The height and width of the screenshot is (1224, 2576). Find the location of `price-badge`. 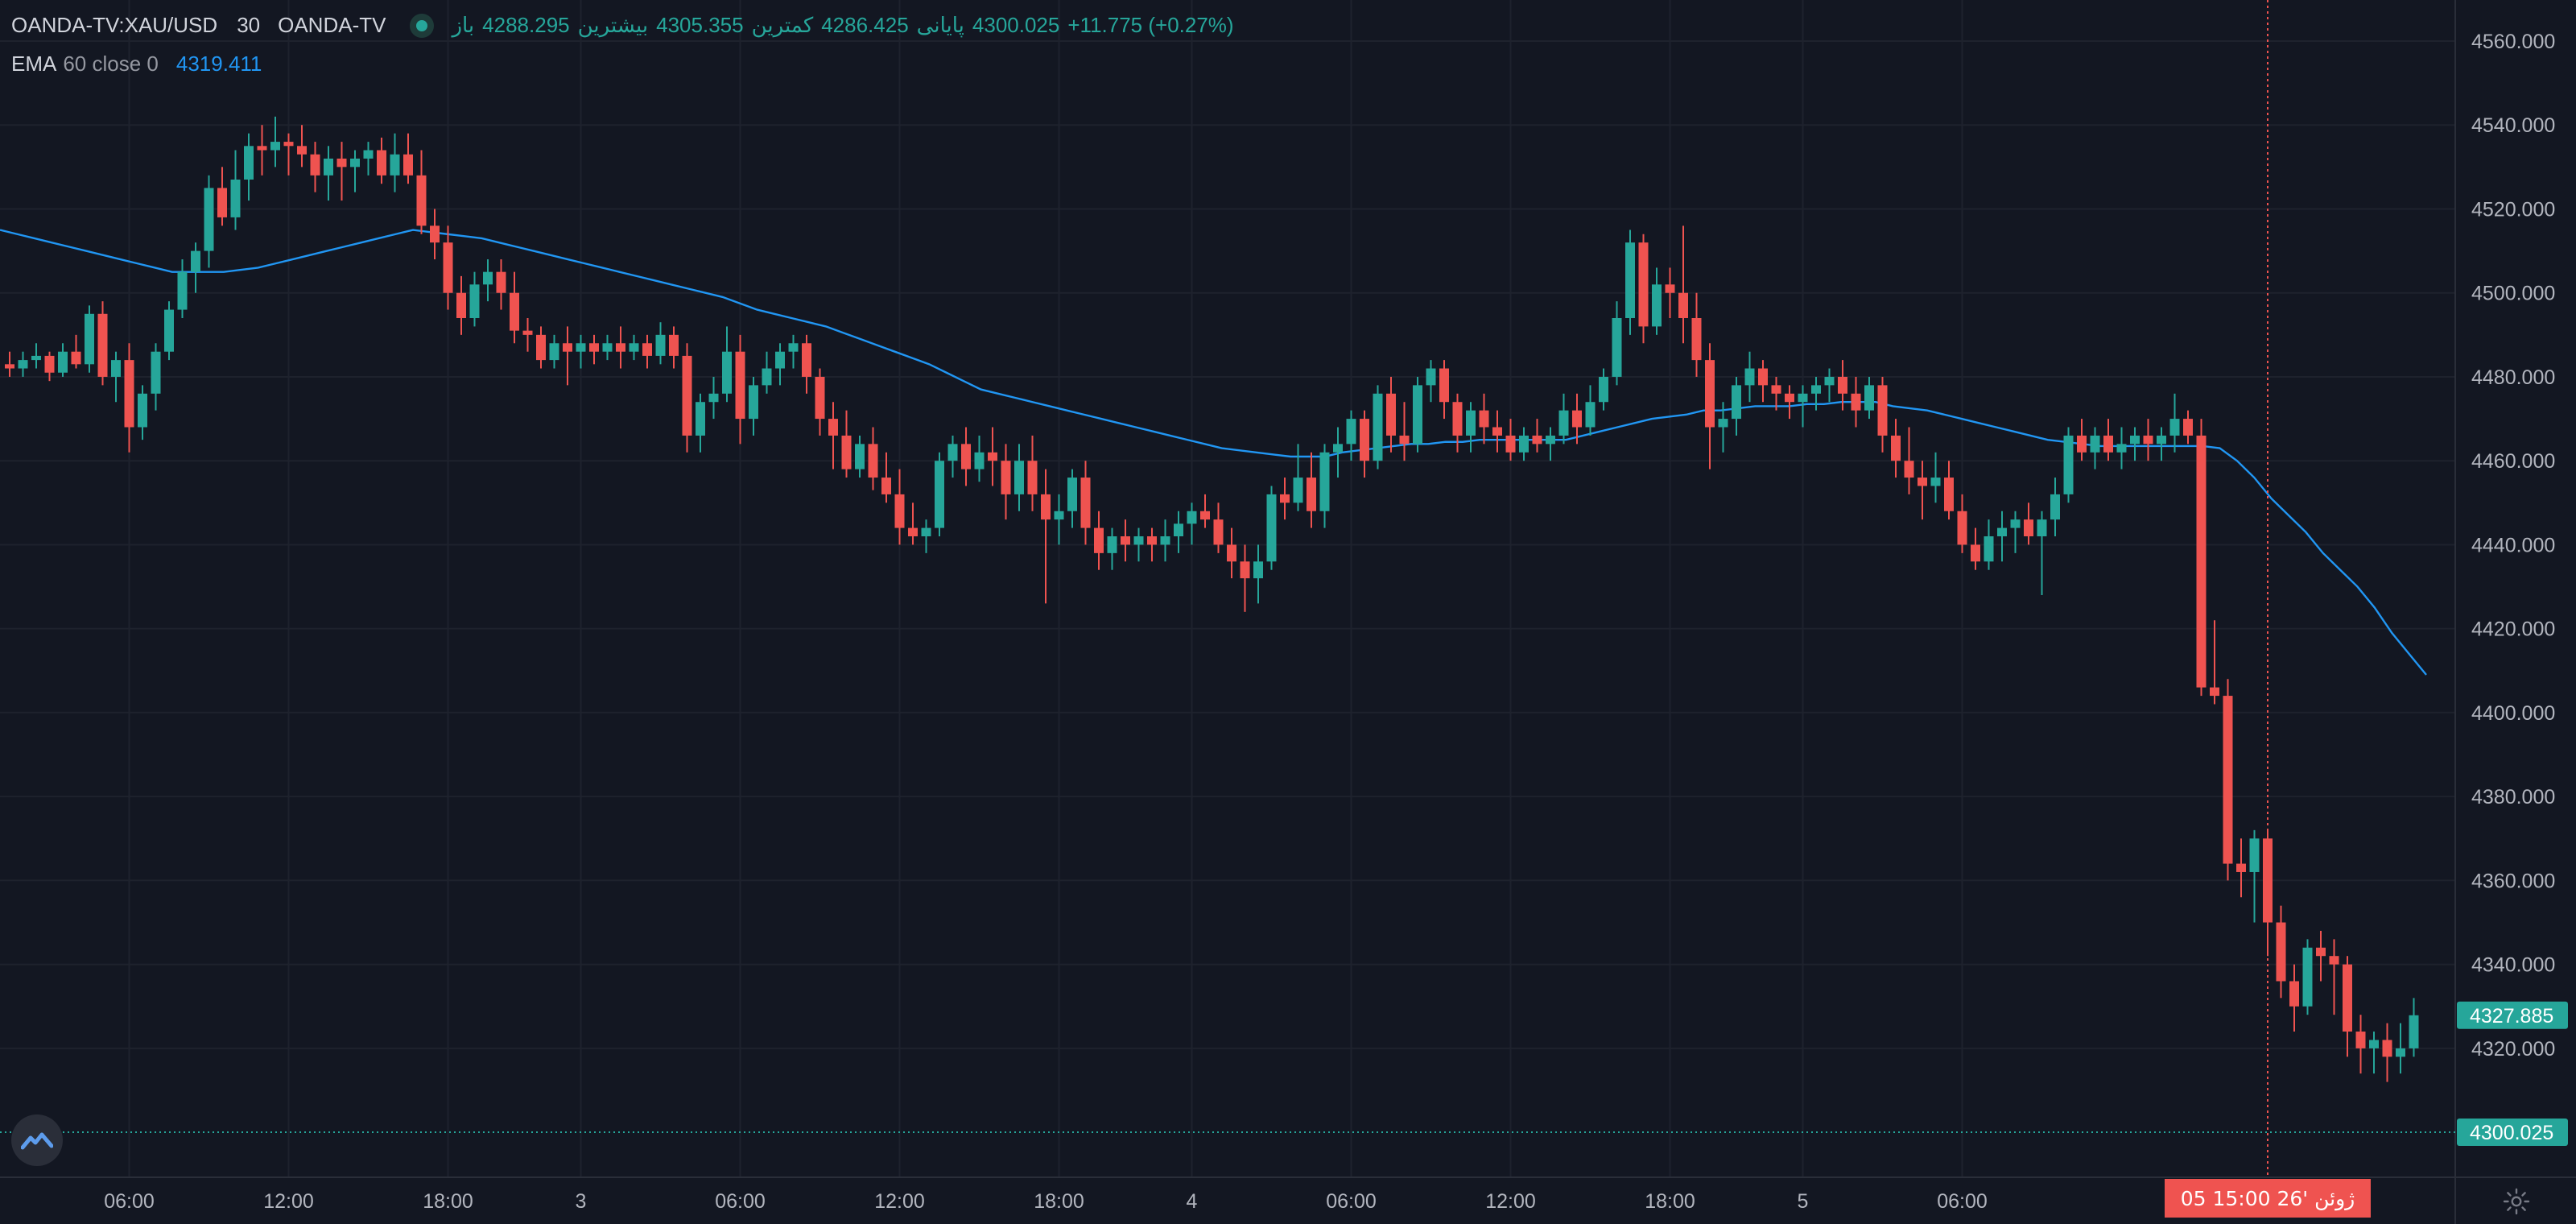

price-badge is located at coordinates (2512, 1015).